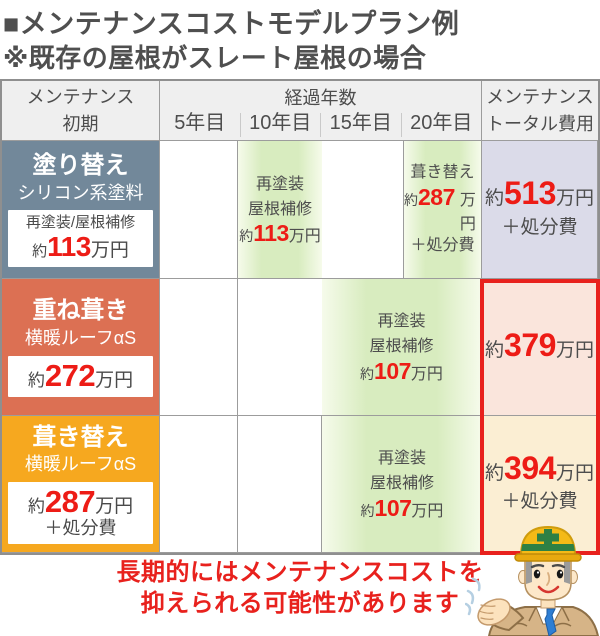  Describe the element at coordinates (441, 125) in the screenshot. I see `header-year-20: 20年目` at that location.